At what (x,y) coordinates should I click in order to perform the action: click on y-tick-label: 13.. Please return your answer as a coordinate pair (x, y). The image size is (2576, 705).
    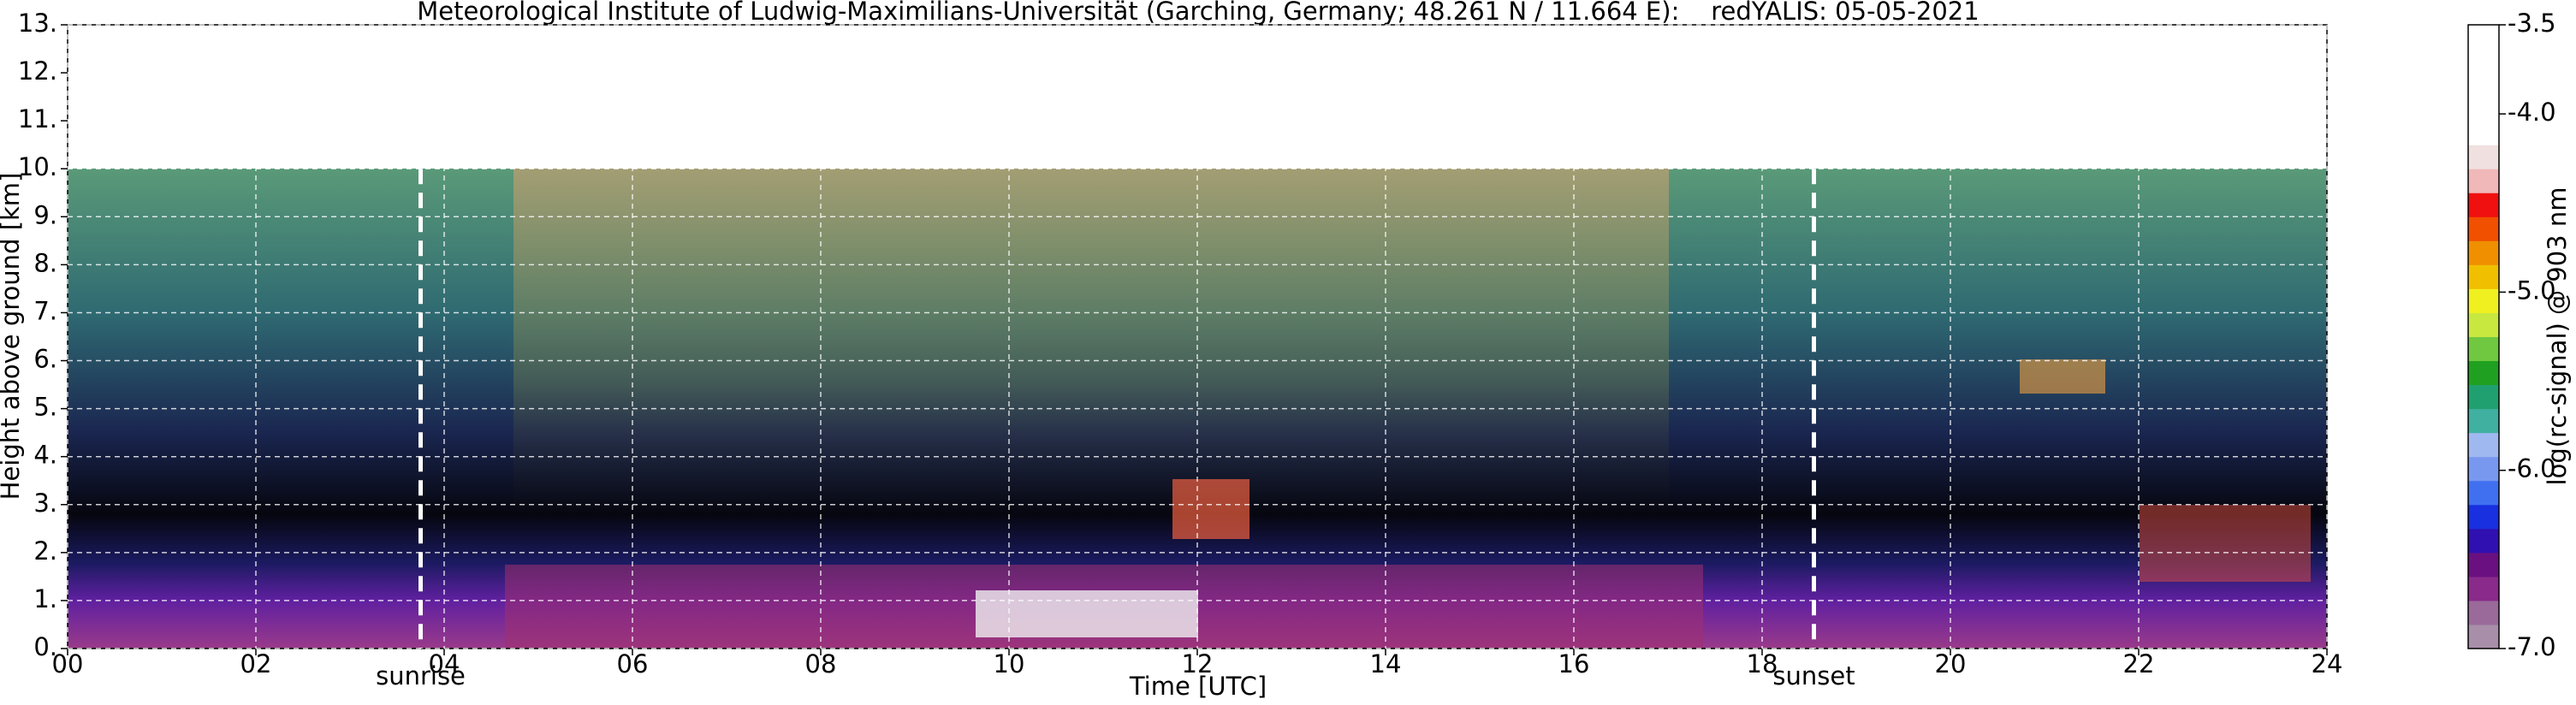
    Looking at the image, I should click on (37, 23).